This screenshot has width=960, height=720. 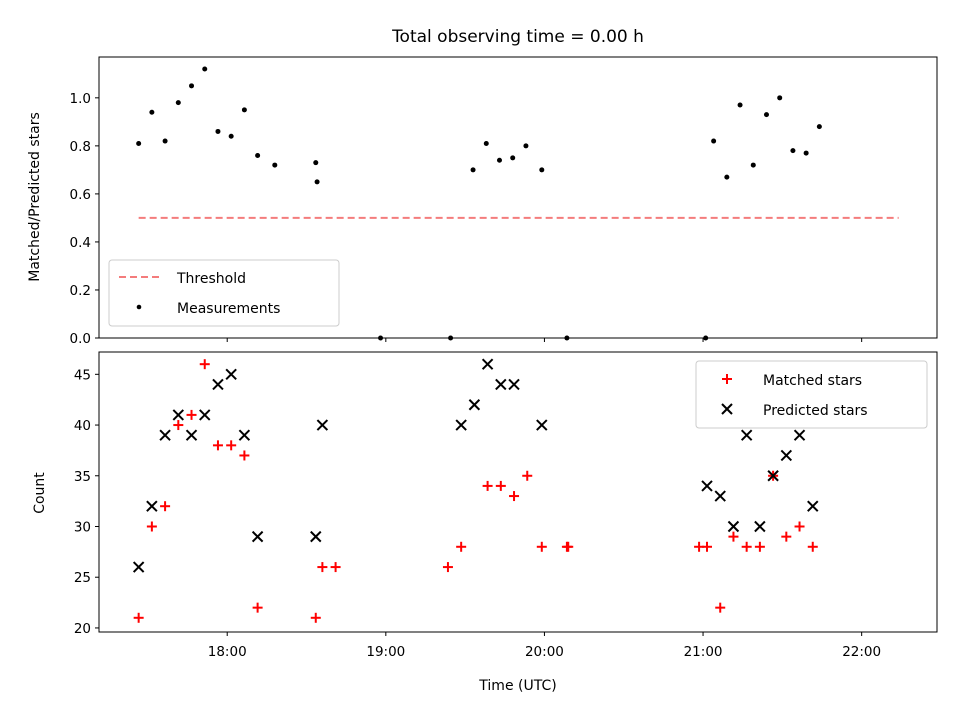 I want to click on legend-matched-plus, so click(x=727, y=379).